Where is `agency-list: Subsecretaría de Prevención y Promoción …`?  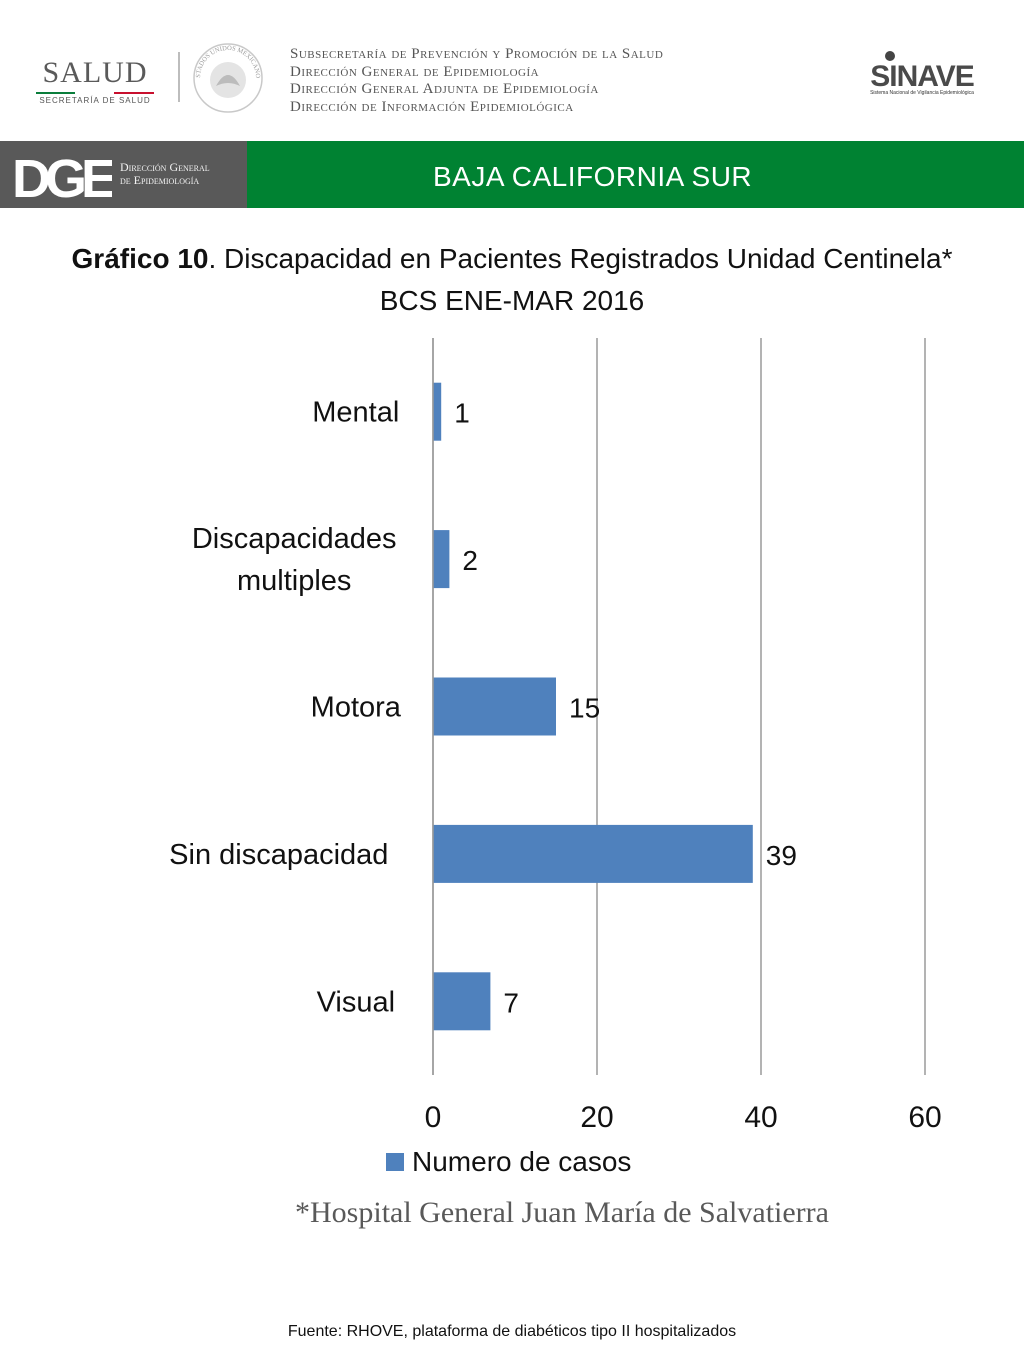 agency-list: Subsecretaría de Prevención y Promoción … is located at coordinates (476, 81).